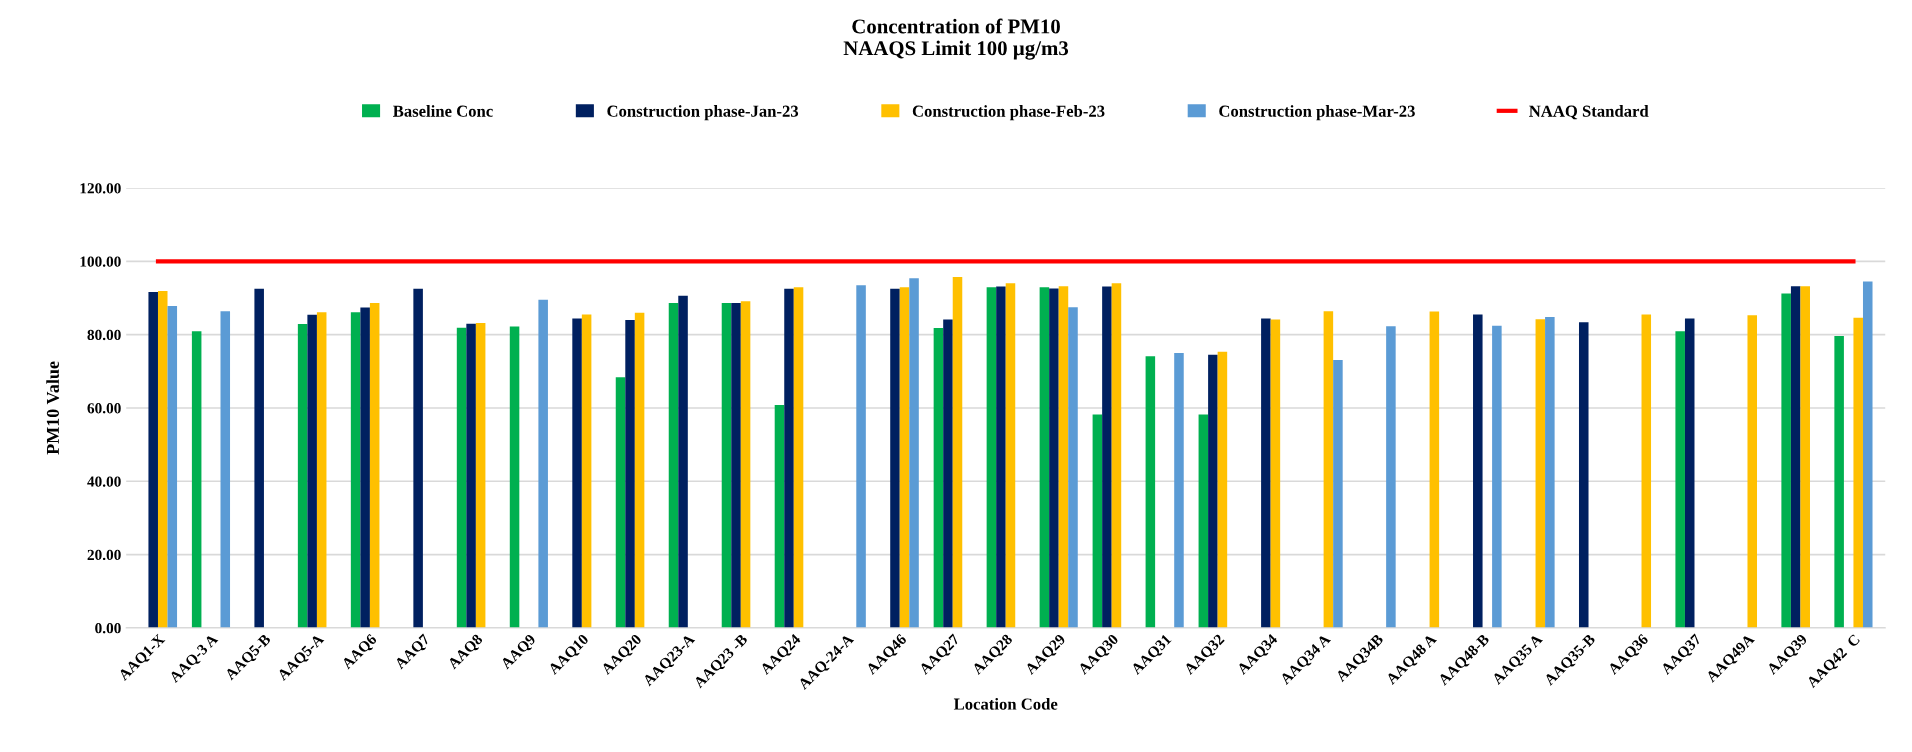  Describe the element at coordinates (703, 113) in the screenshot. I see `legend-label: Construction phase-Jan-23` at that location.